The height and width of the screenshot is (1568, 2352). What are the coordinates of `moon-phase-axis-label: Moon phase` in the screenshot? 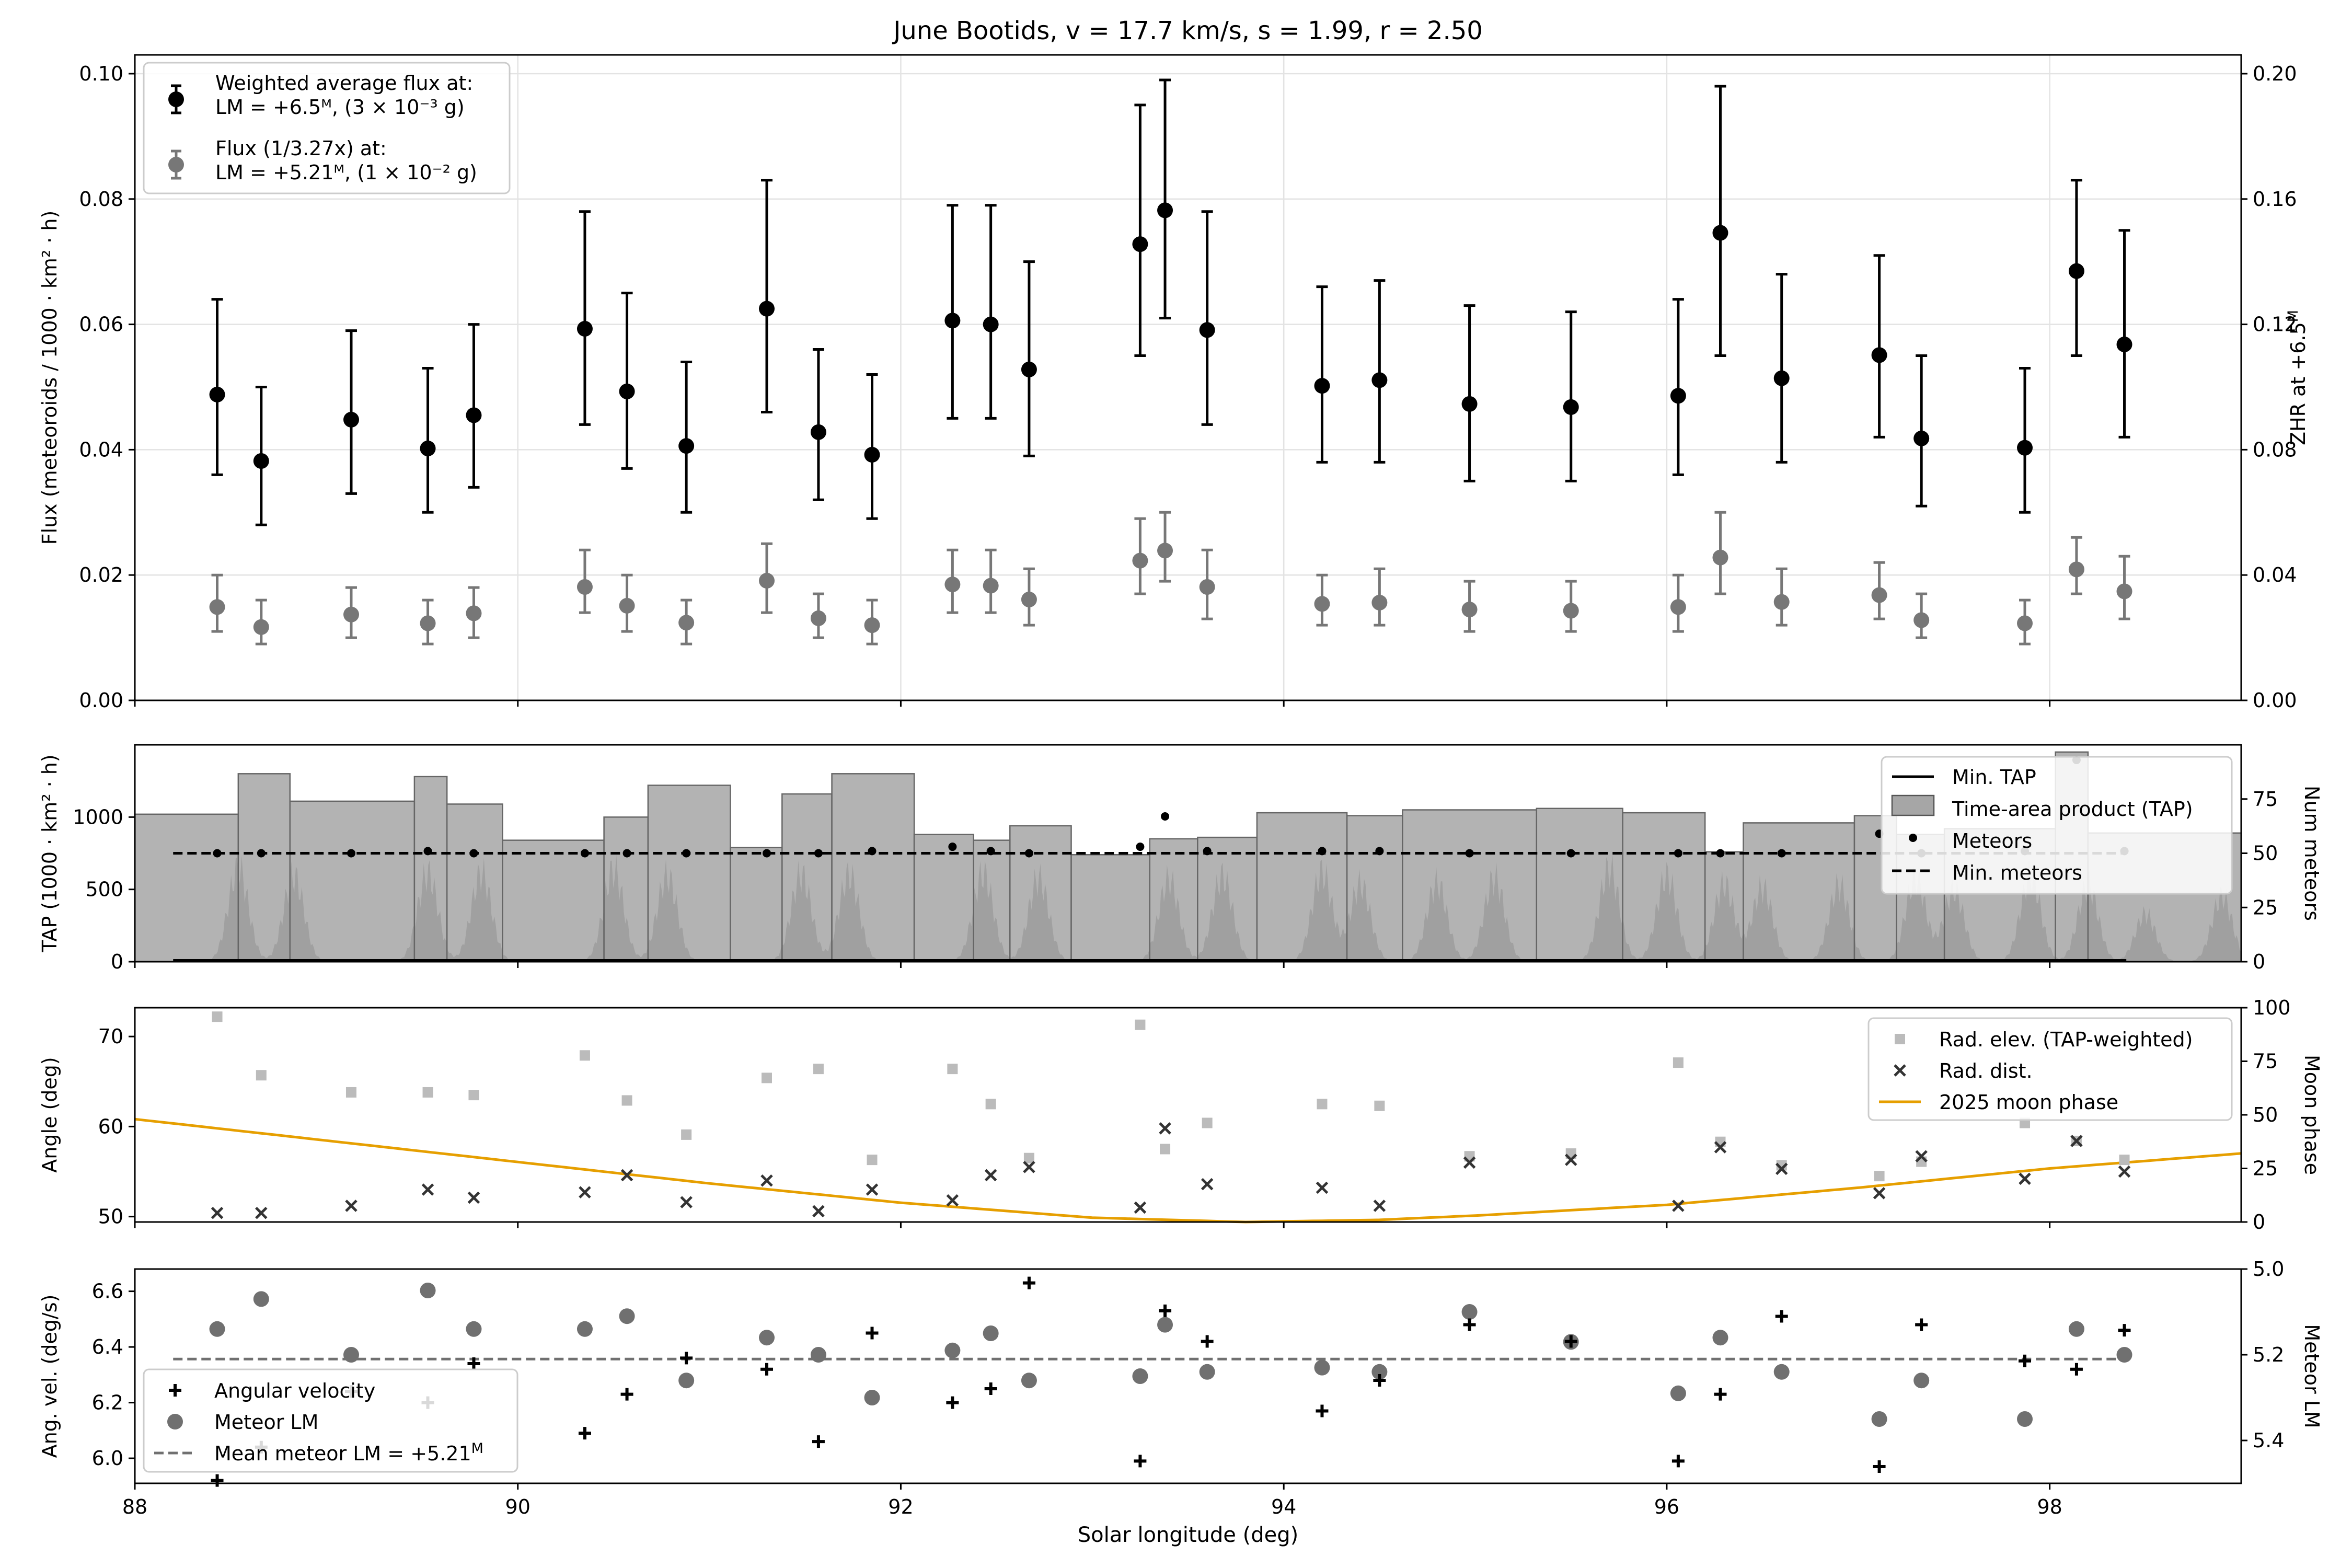 It's located at (2311, 1115).